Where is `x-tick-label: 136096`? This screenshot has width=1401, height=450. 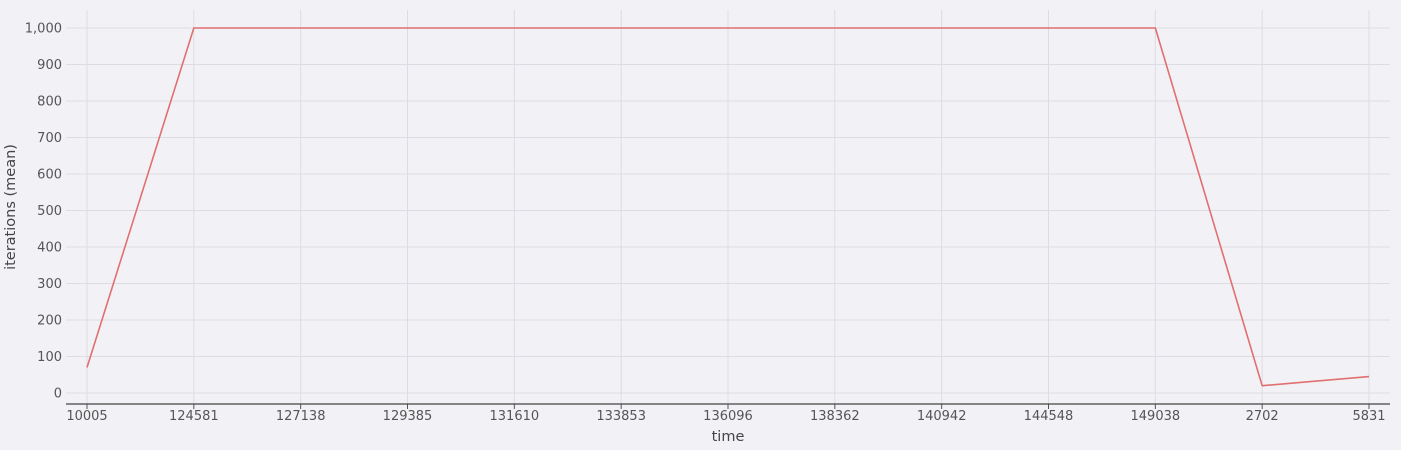
x-tick-label: 136096 is located at coordinates (728, 416).